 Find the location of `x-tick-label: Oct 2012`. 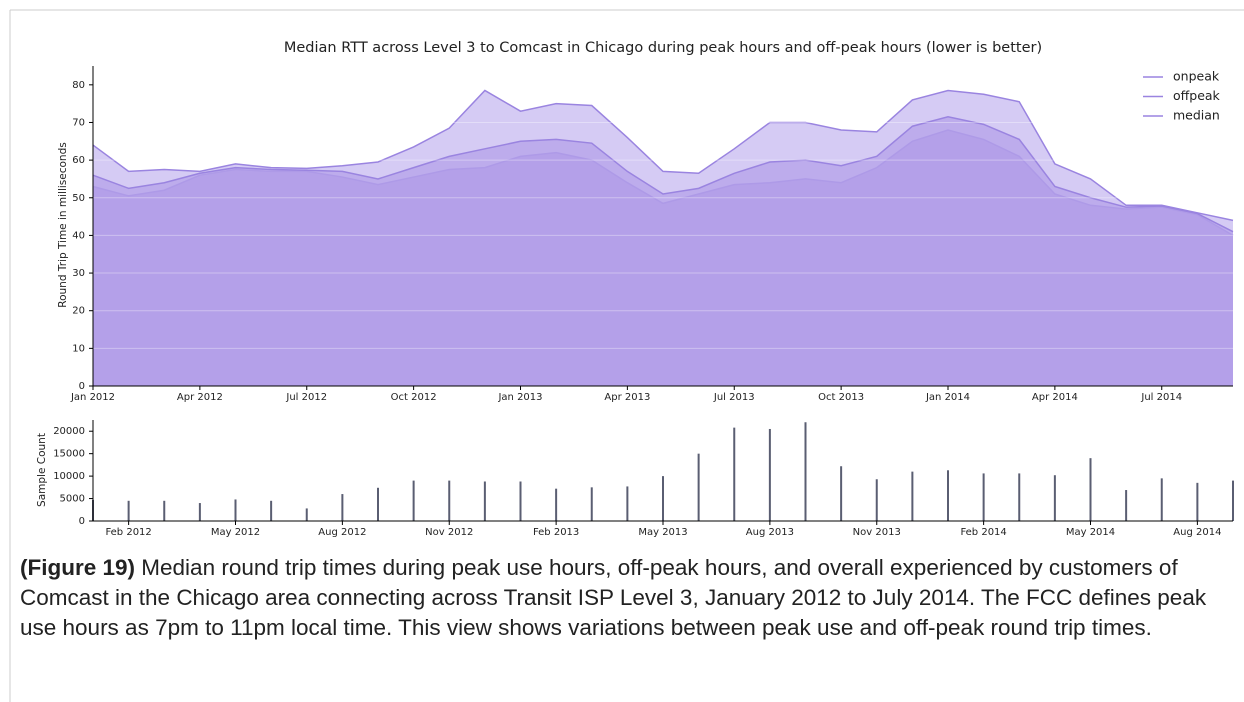

x-tick-label: Oct 2012 is located at coordinates (414, 397).